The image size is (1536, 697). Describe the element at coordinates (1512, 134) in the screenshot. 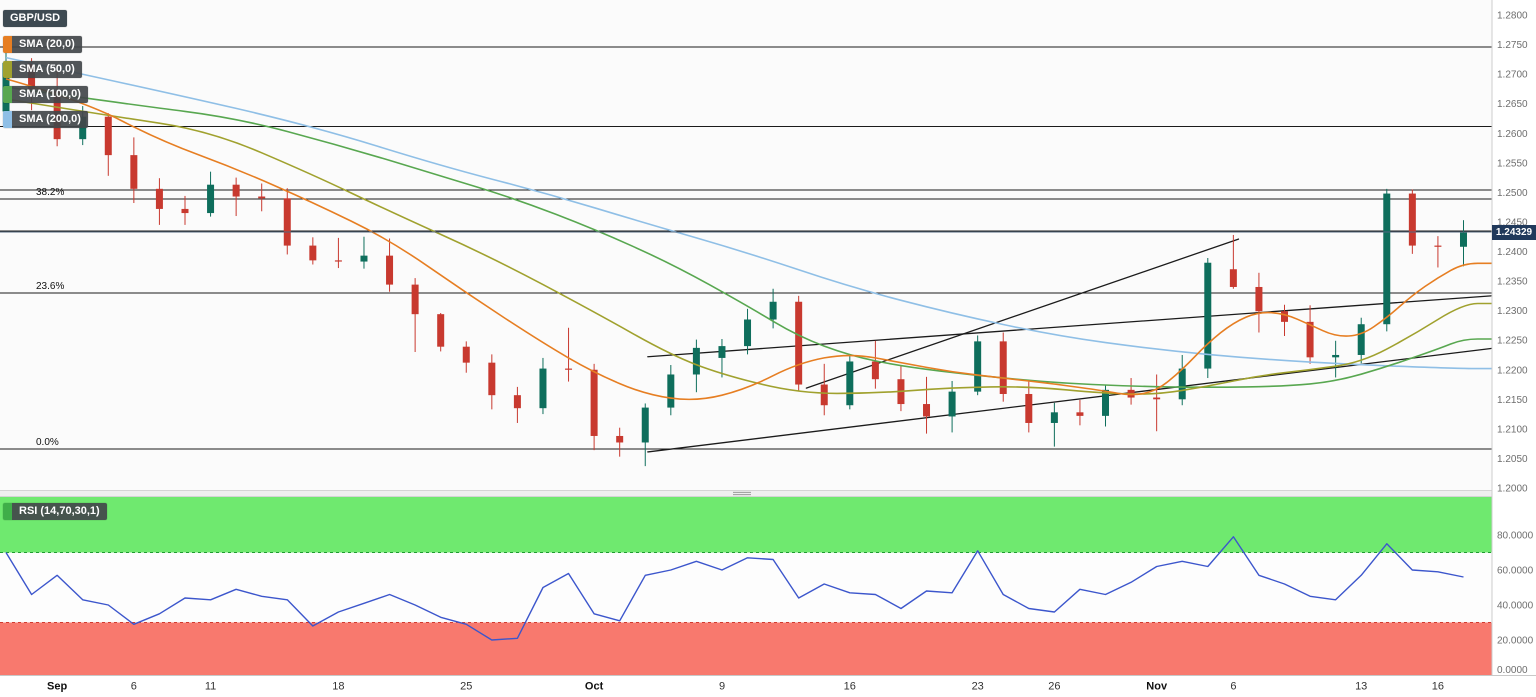

I see `price-axis-label: 1.2600` at that location.